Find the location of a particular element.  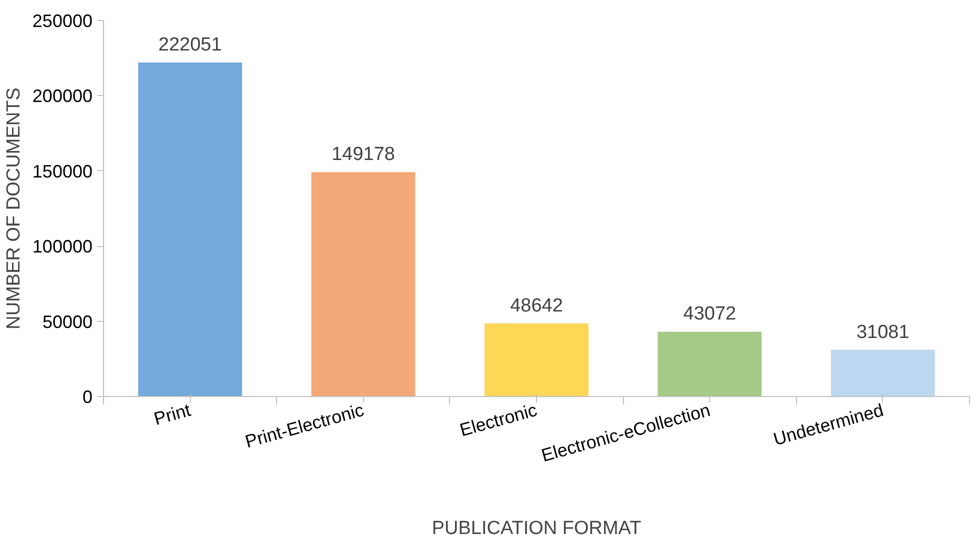

data-label: 149178 is located at coordinates (364, 155).